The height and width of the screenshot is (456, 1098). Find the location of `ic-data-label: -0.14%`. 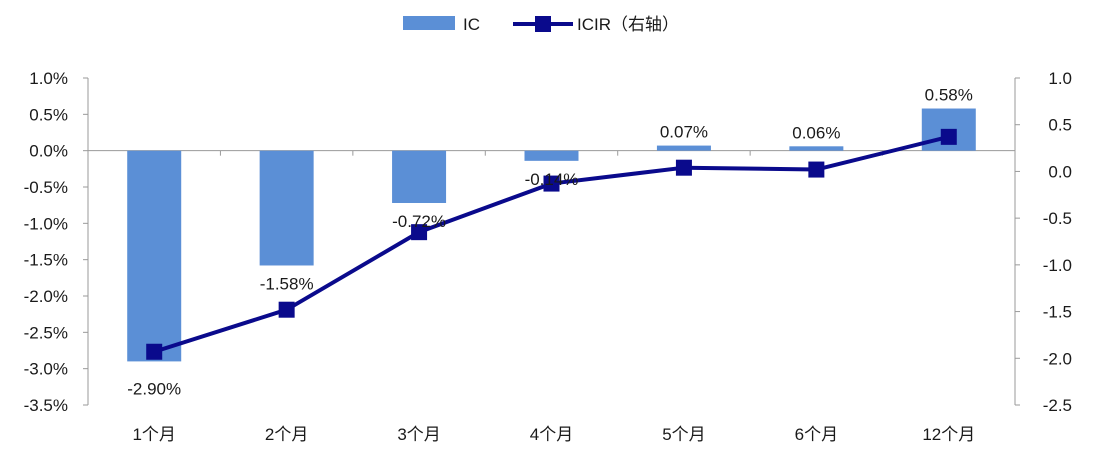

ic-data-label: -0.14% is located at coordinates (552, 179).